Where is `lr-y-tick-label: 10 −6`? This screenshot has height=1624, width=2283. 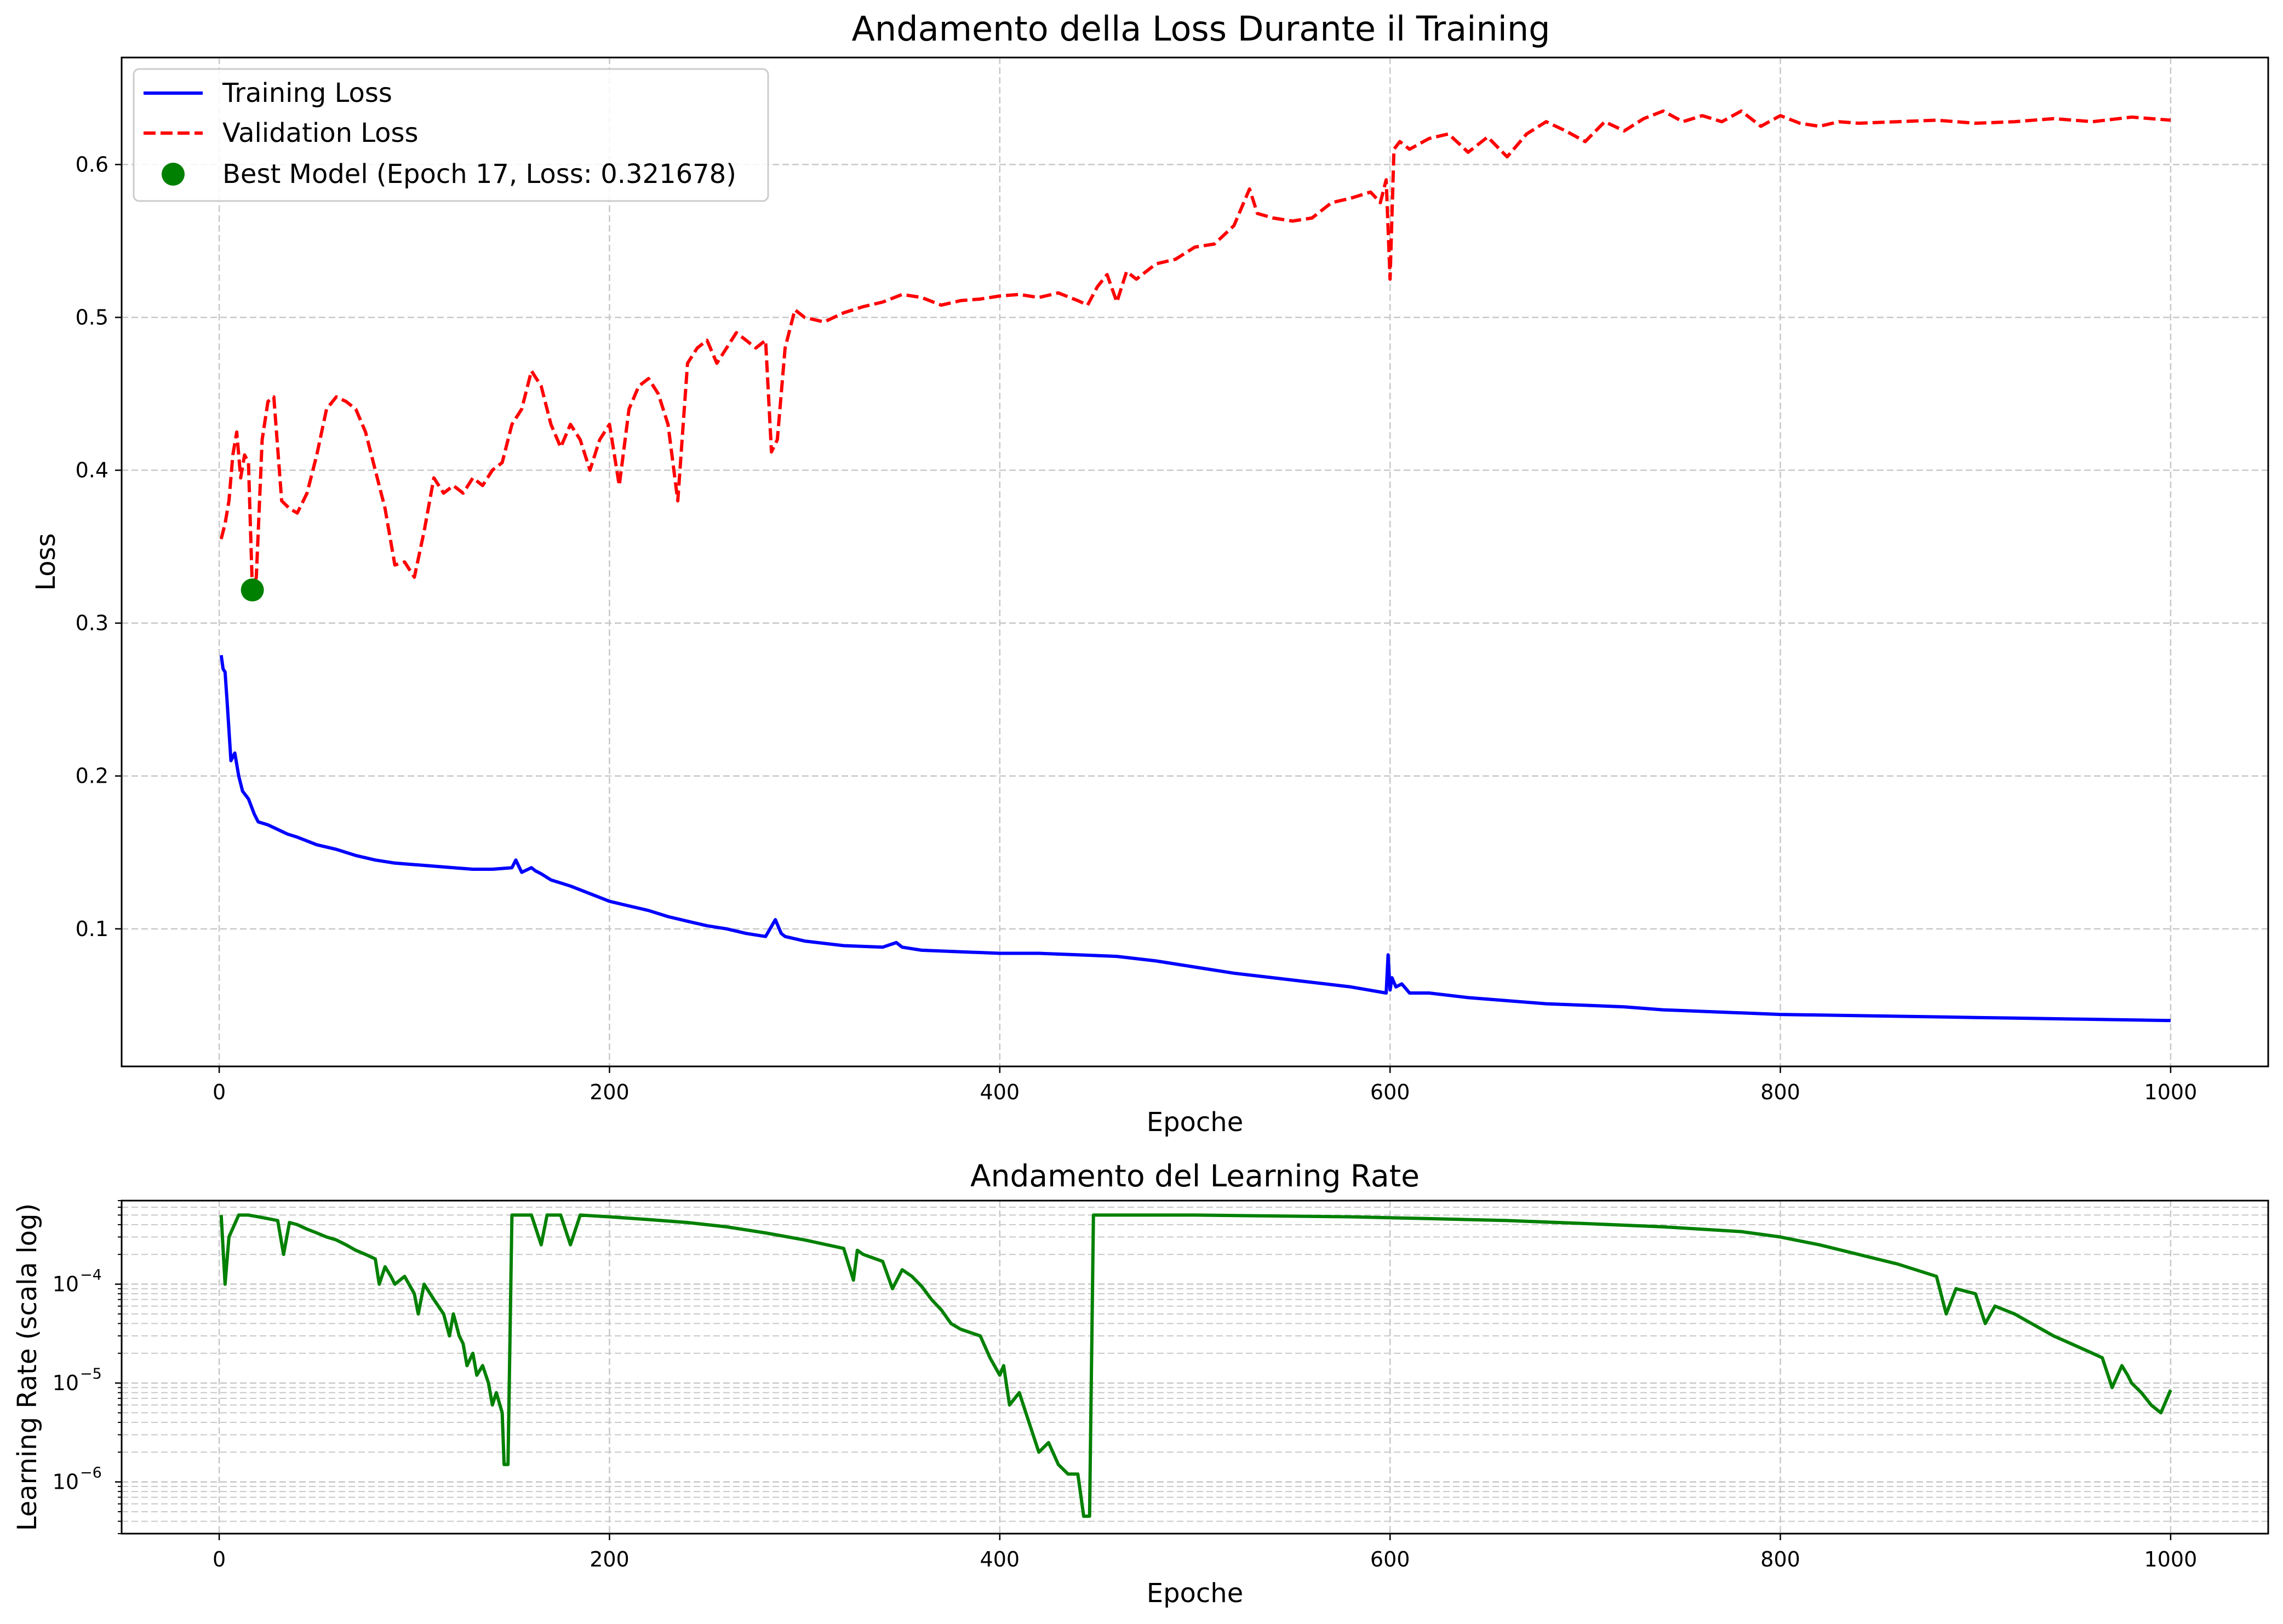 lr-y-tick-label: 10 −6 is located at coordinates (78, 1480).